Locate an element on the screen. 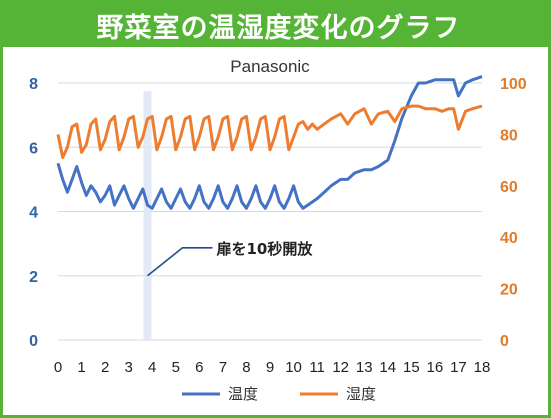 Image resolution: width=551 pixels, height=418 pixels. x-tick-label: 18 is located at coordinates (482, 367).